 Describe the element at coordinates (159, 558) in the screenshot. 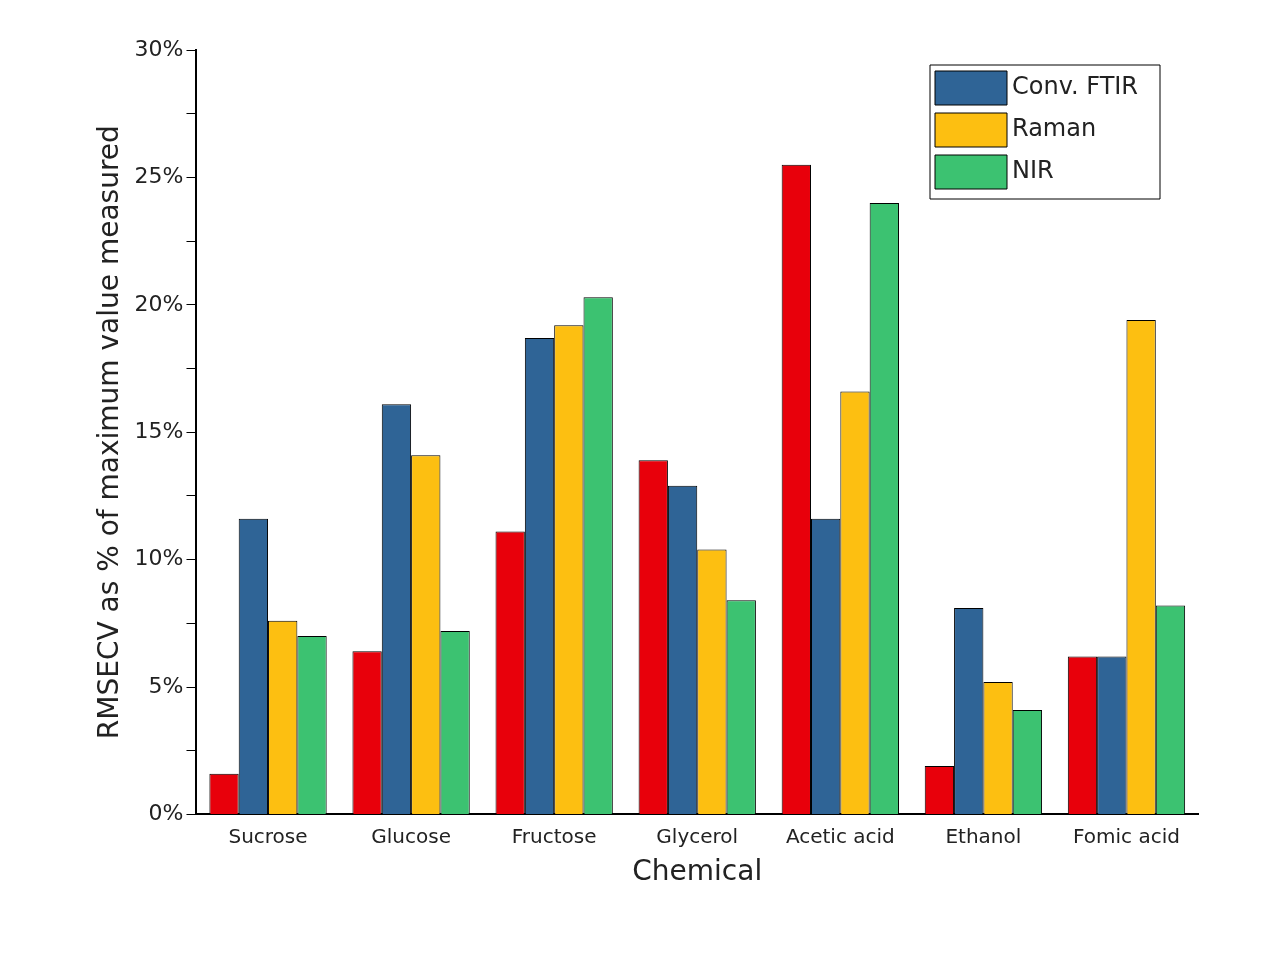

I see `y-tick-label: 10%` at that location.